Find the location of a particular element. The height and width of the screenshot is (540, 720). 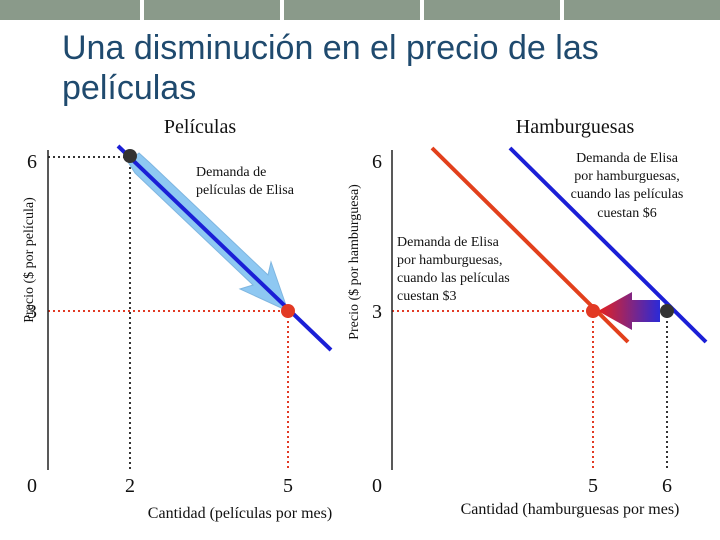

slide-title-line1: Una disminución en el precio de las is located at coordinates (330, 48).